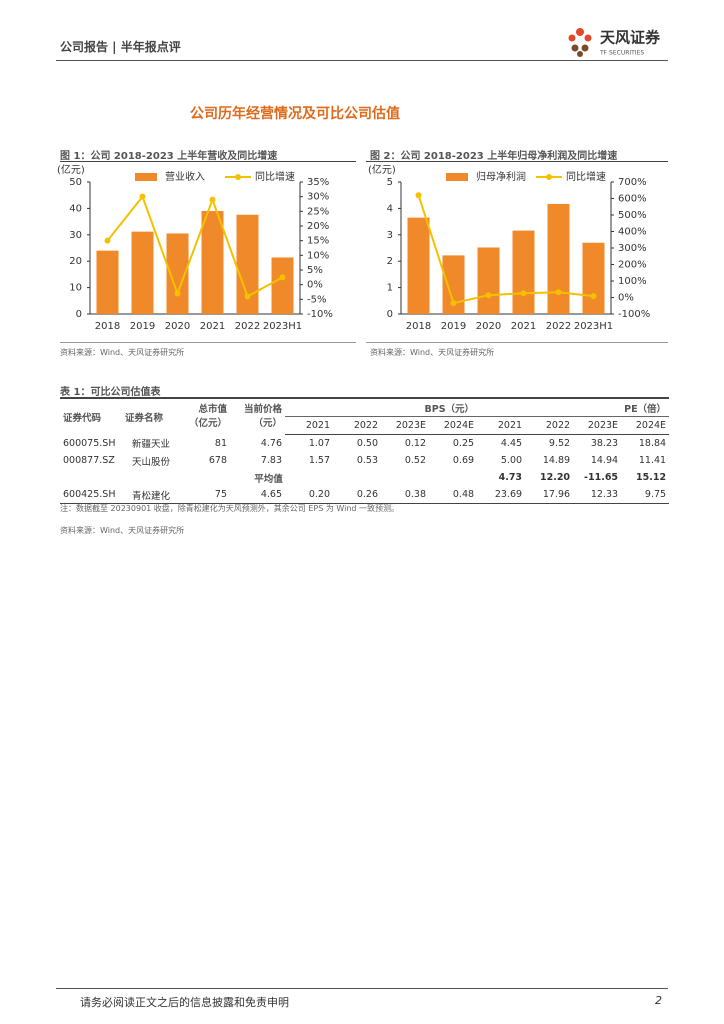  Describe the element at coordinates (271, 460) in the screenshot. I see `price-cell: 7.83` at that location.